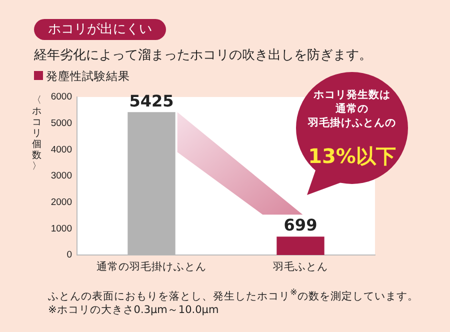 This screenshot has height=332, width=450. What do you see at coordinates (151, 267) in the screenshot?
I see `x-tick-label: 通常の羽毛掛けふとん` at bounding box center [151, 267].